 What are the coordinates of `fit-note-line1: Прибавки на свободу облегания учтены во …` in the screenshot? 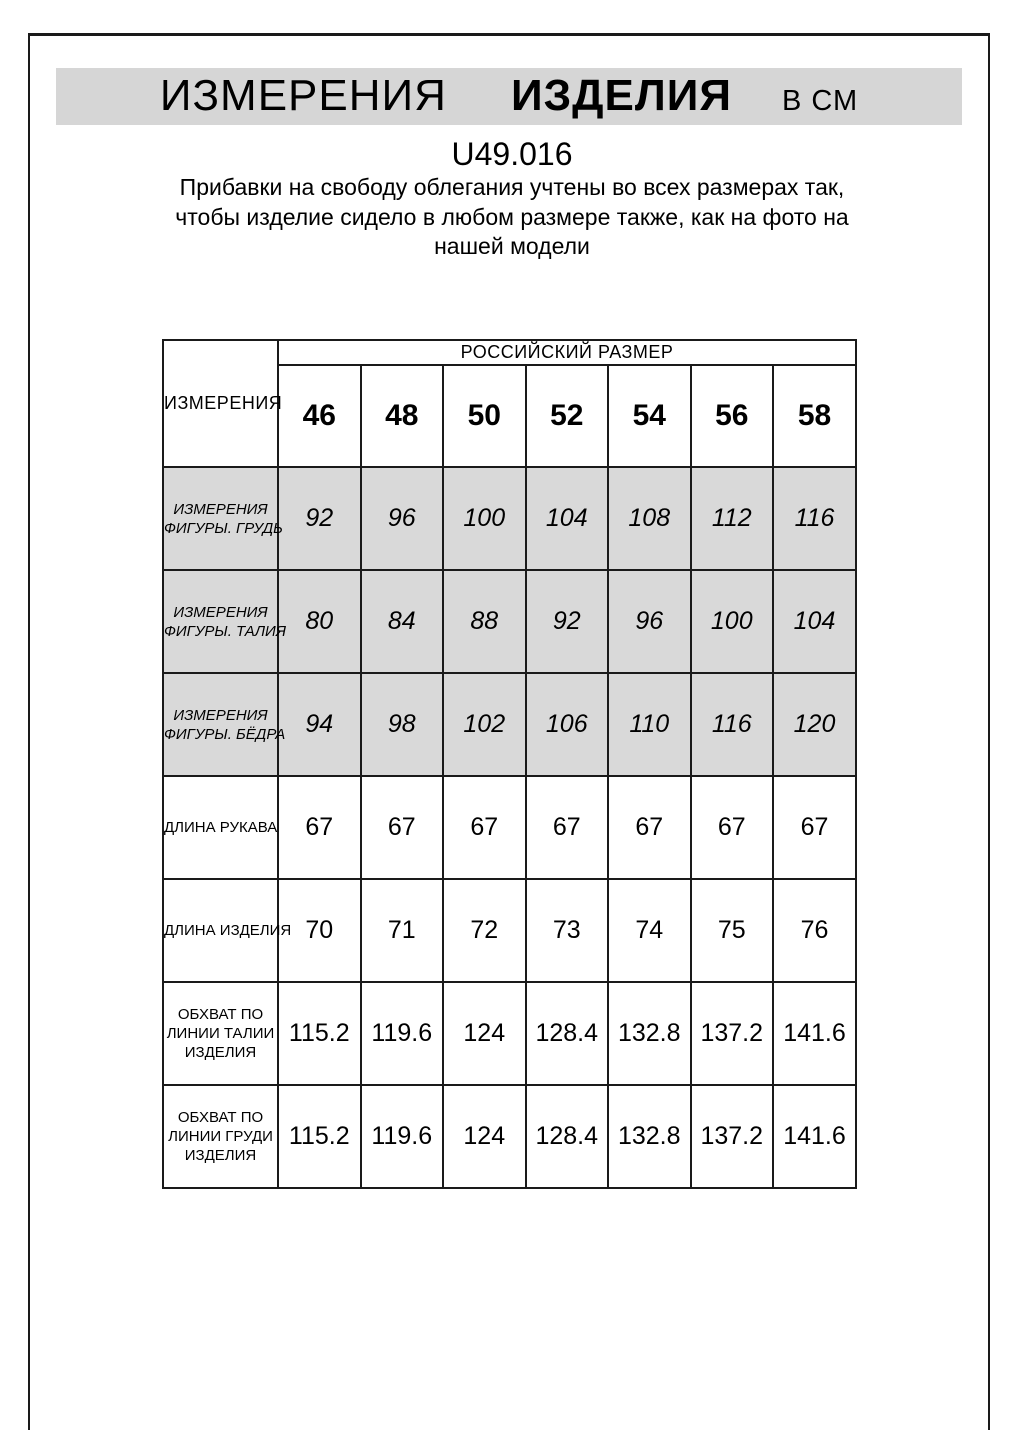 It's located at (512, 187).